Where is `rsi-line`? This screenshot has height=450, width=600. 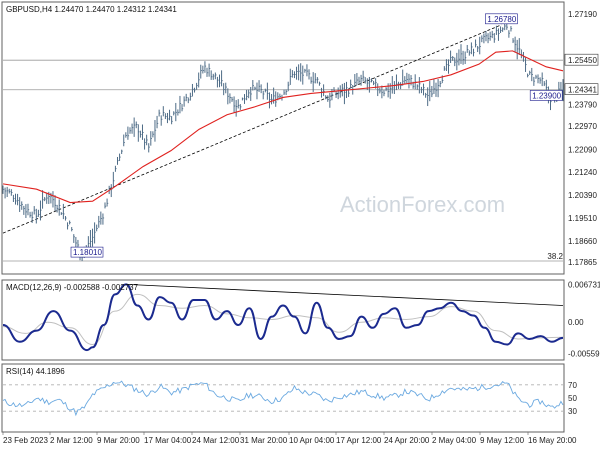 rsi-line is located at coordinates (283, 398).